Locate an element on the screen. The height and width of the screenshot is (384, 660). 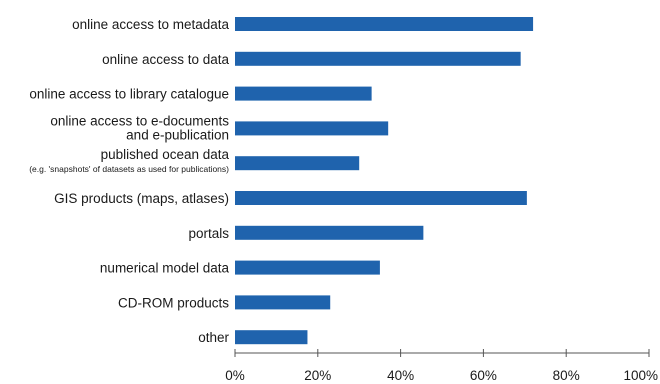
x-tick-label-0: 0% is located at coordinates (235, 375).